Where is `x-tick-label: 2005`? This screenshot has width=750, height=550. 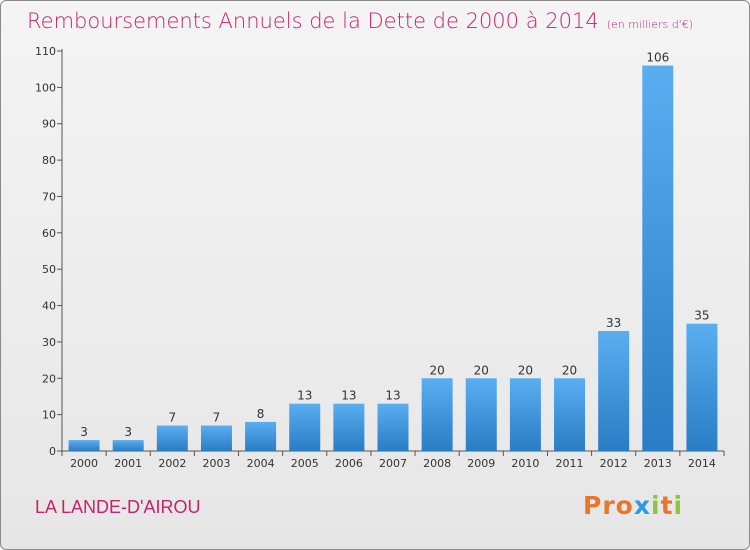 x-tick-label: 2005 is located at coordinates (305, 463).